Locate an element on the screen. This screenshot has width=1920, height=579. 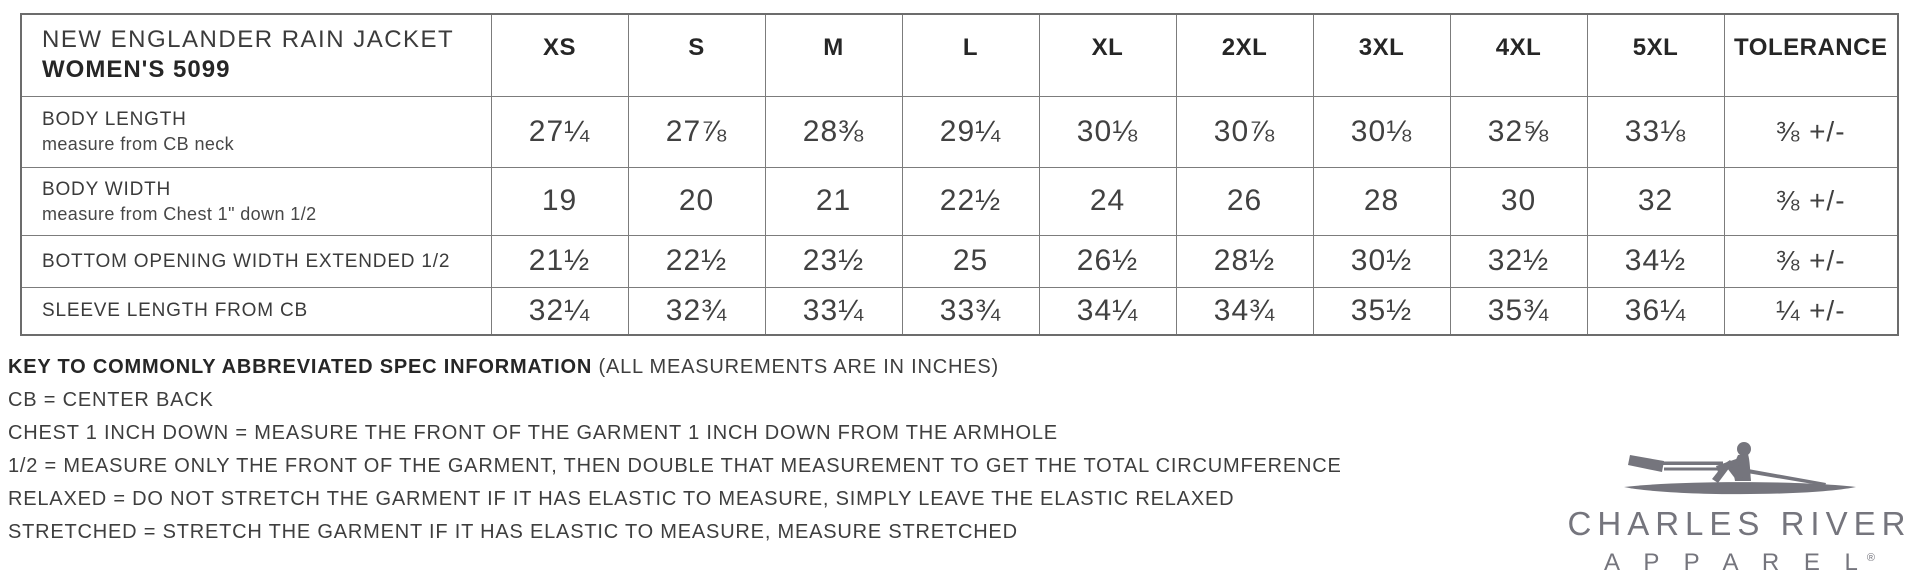
logo-wordmark-charles-river: CHARLES RIVER is located at coordinates (1739, 523).